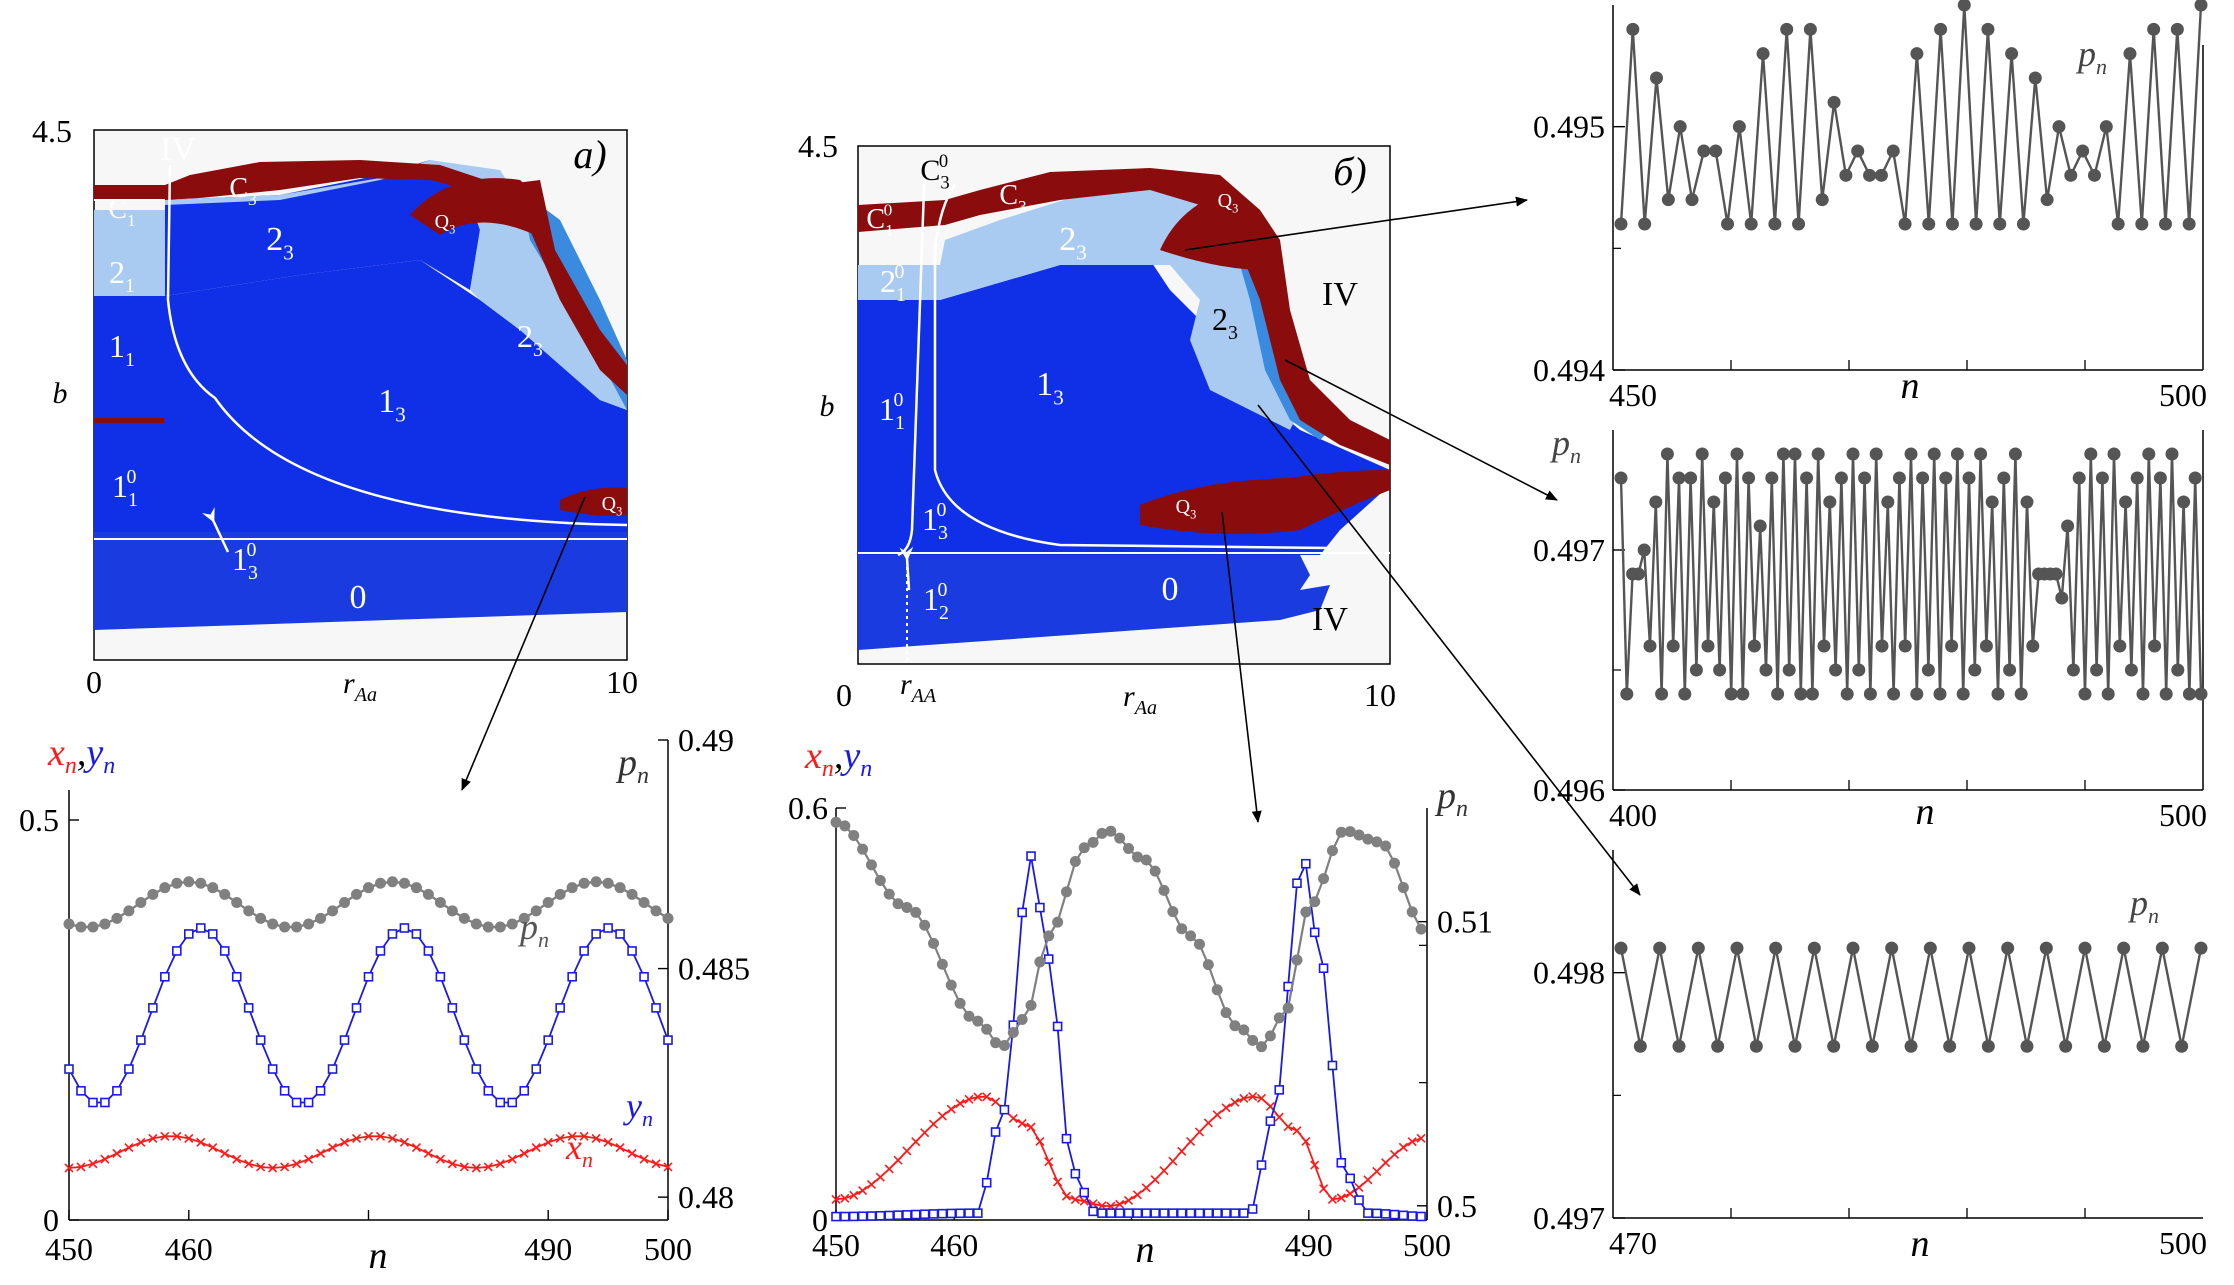 The height and width of the screenshot is (1285, 2234). What do you see at coordinates (2091, 56) in the screenshot?
I see `pn-top-label: pn` at bounding box center [2091, 56].